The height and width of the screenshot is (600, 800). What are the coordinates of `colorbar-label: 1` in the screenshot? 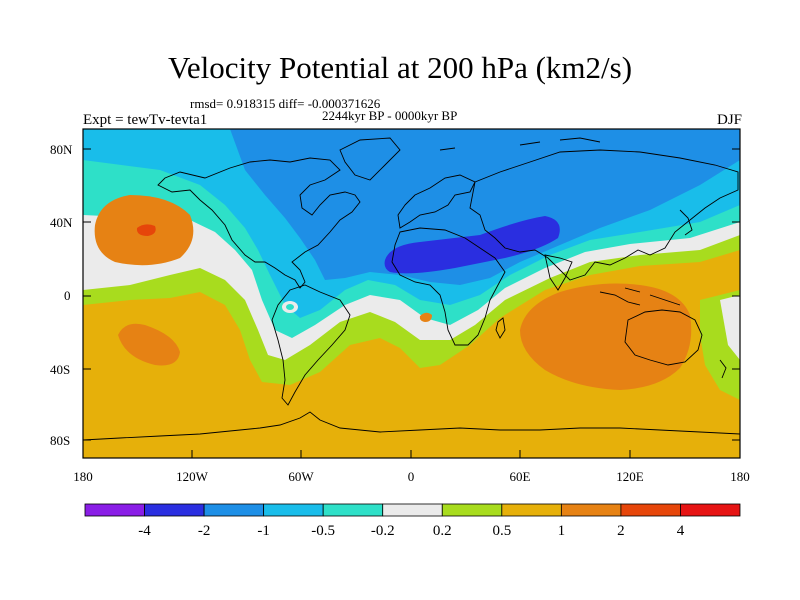 It's located at (562, 531).